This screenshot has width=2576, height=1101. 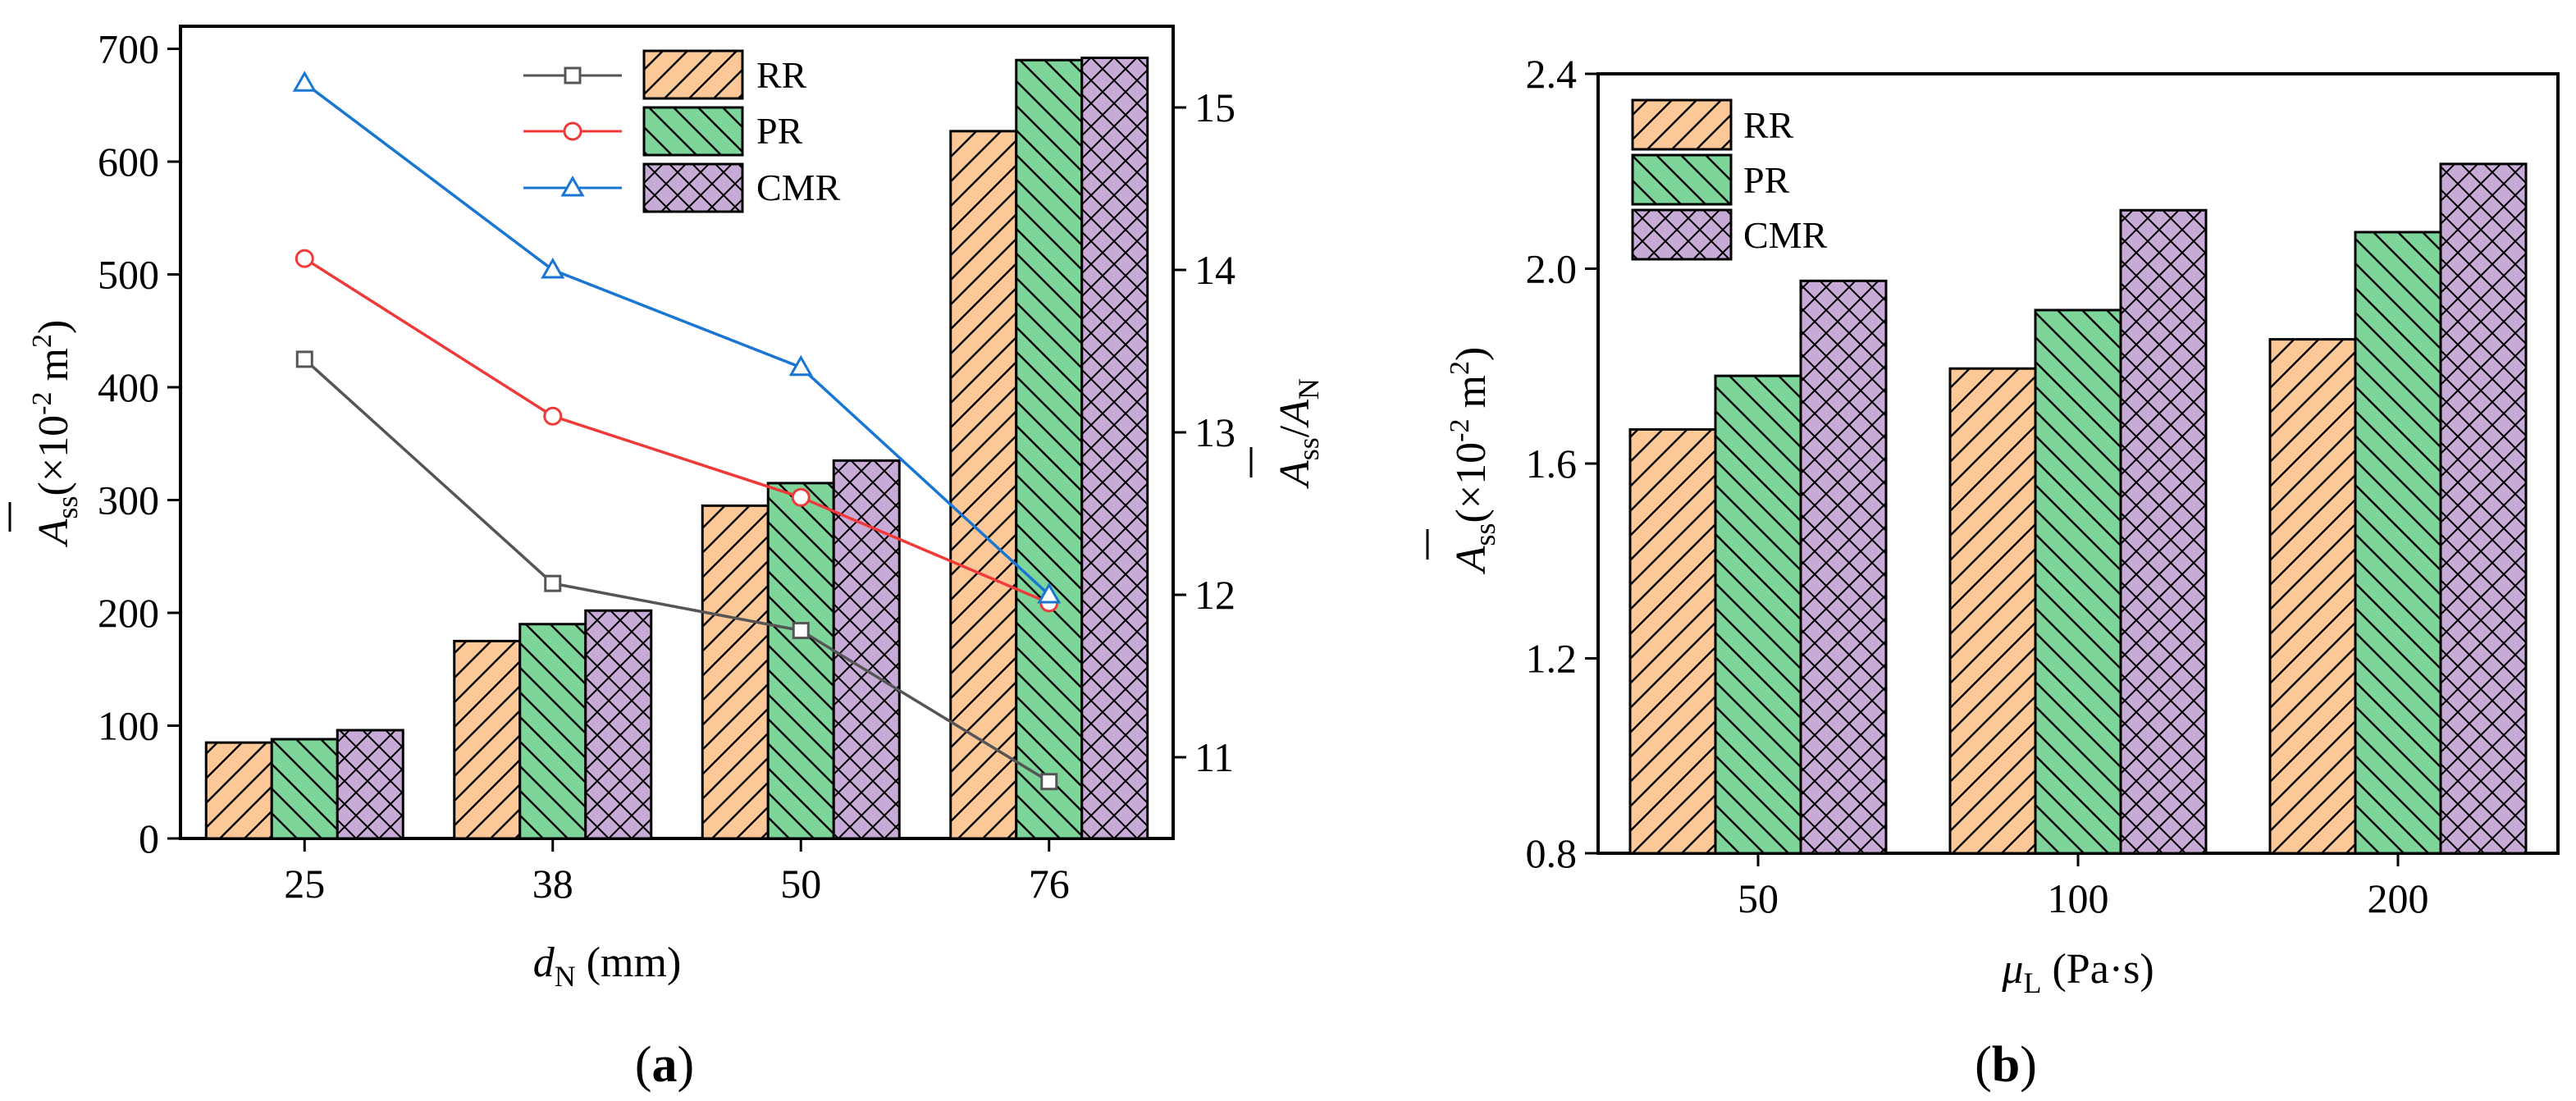 I want to click on y-tick-label-a-left: 500, so click(x=128, y=275).